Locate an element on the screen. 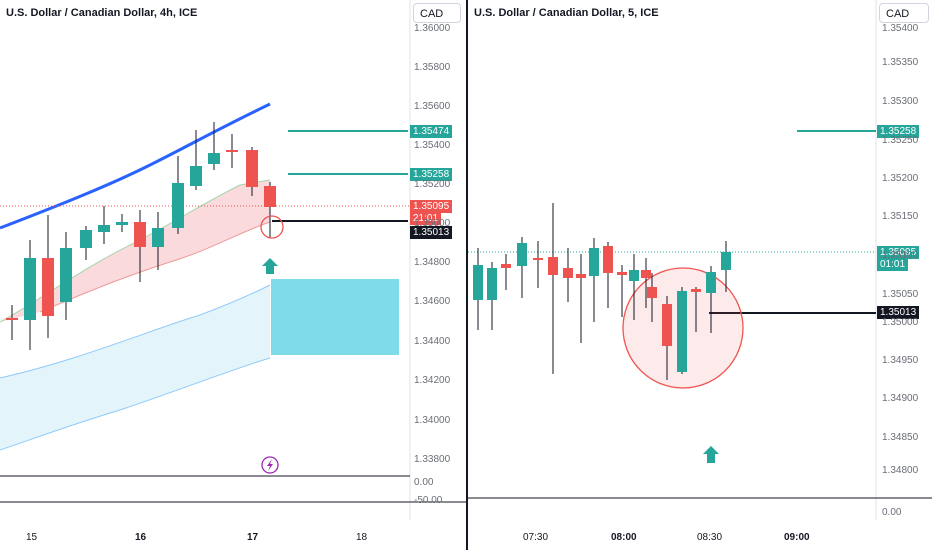  left-time-tick: 16 is located at coordinates (141, 537).